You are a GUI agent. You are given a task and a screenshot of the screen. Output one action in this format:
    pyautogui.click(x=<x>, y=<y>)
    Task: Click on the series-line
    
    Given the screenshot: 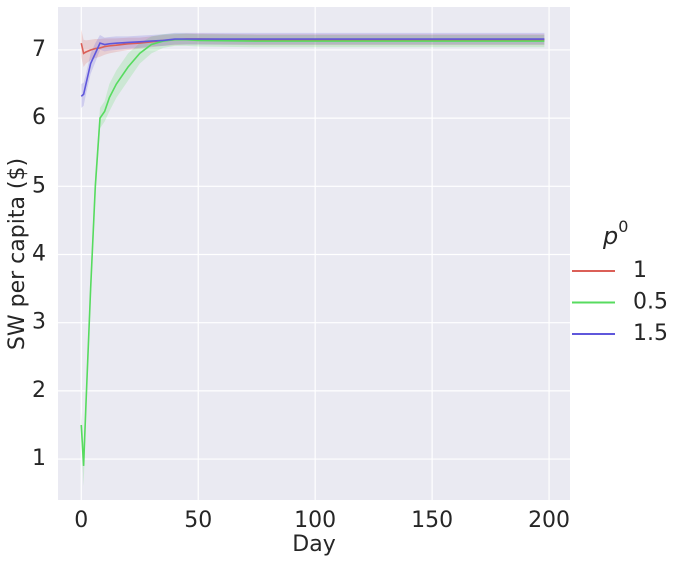 What is the action you would take?
    pyautogui.click(x=312, y=67)
    